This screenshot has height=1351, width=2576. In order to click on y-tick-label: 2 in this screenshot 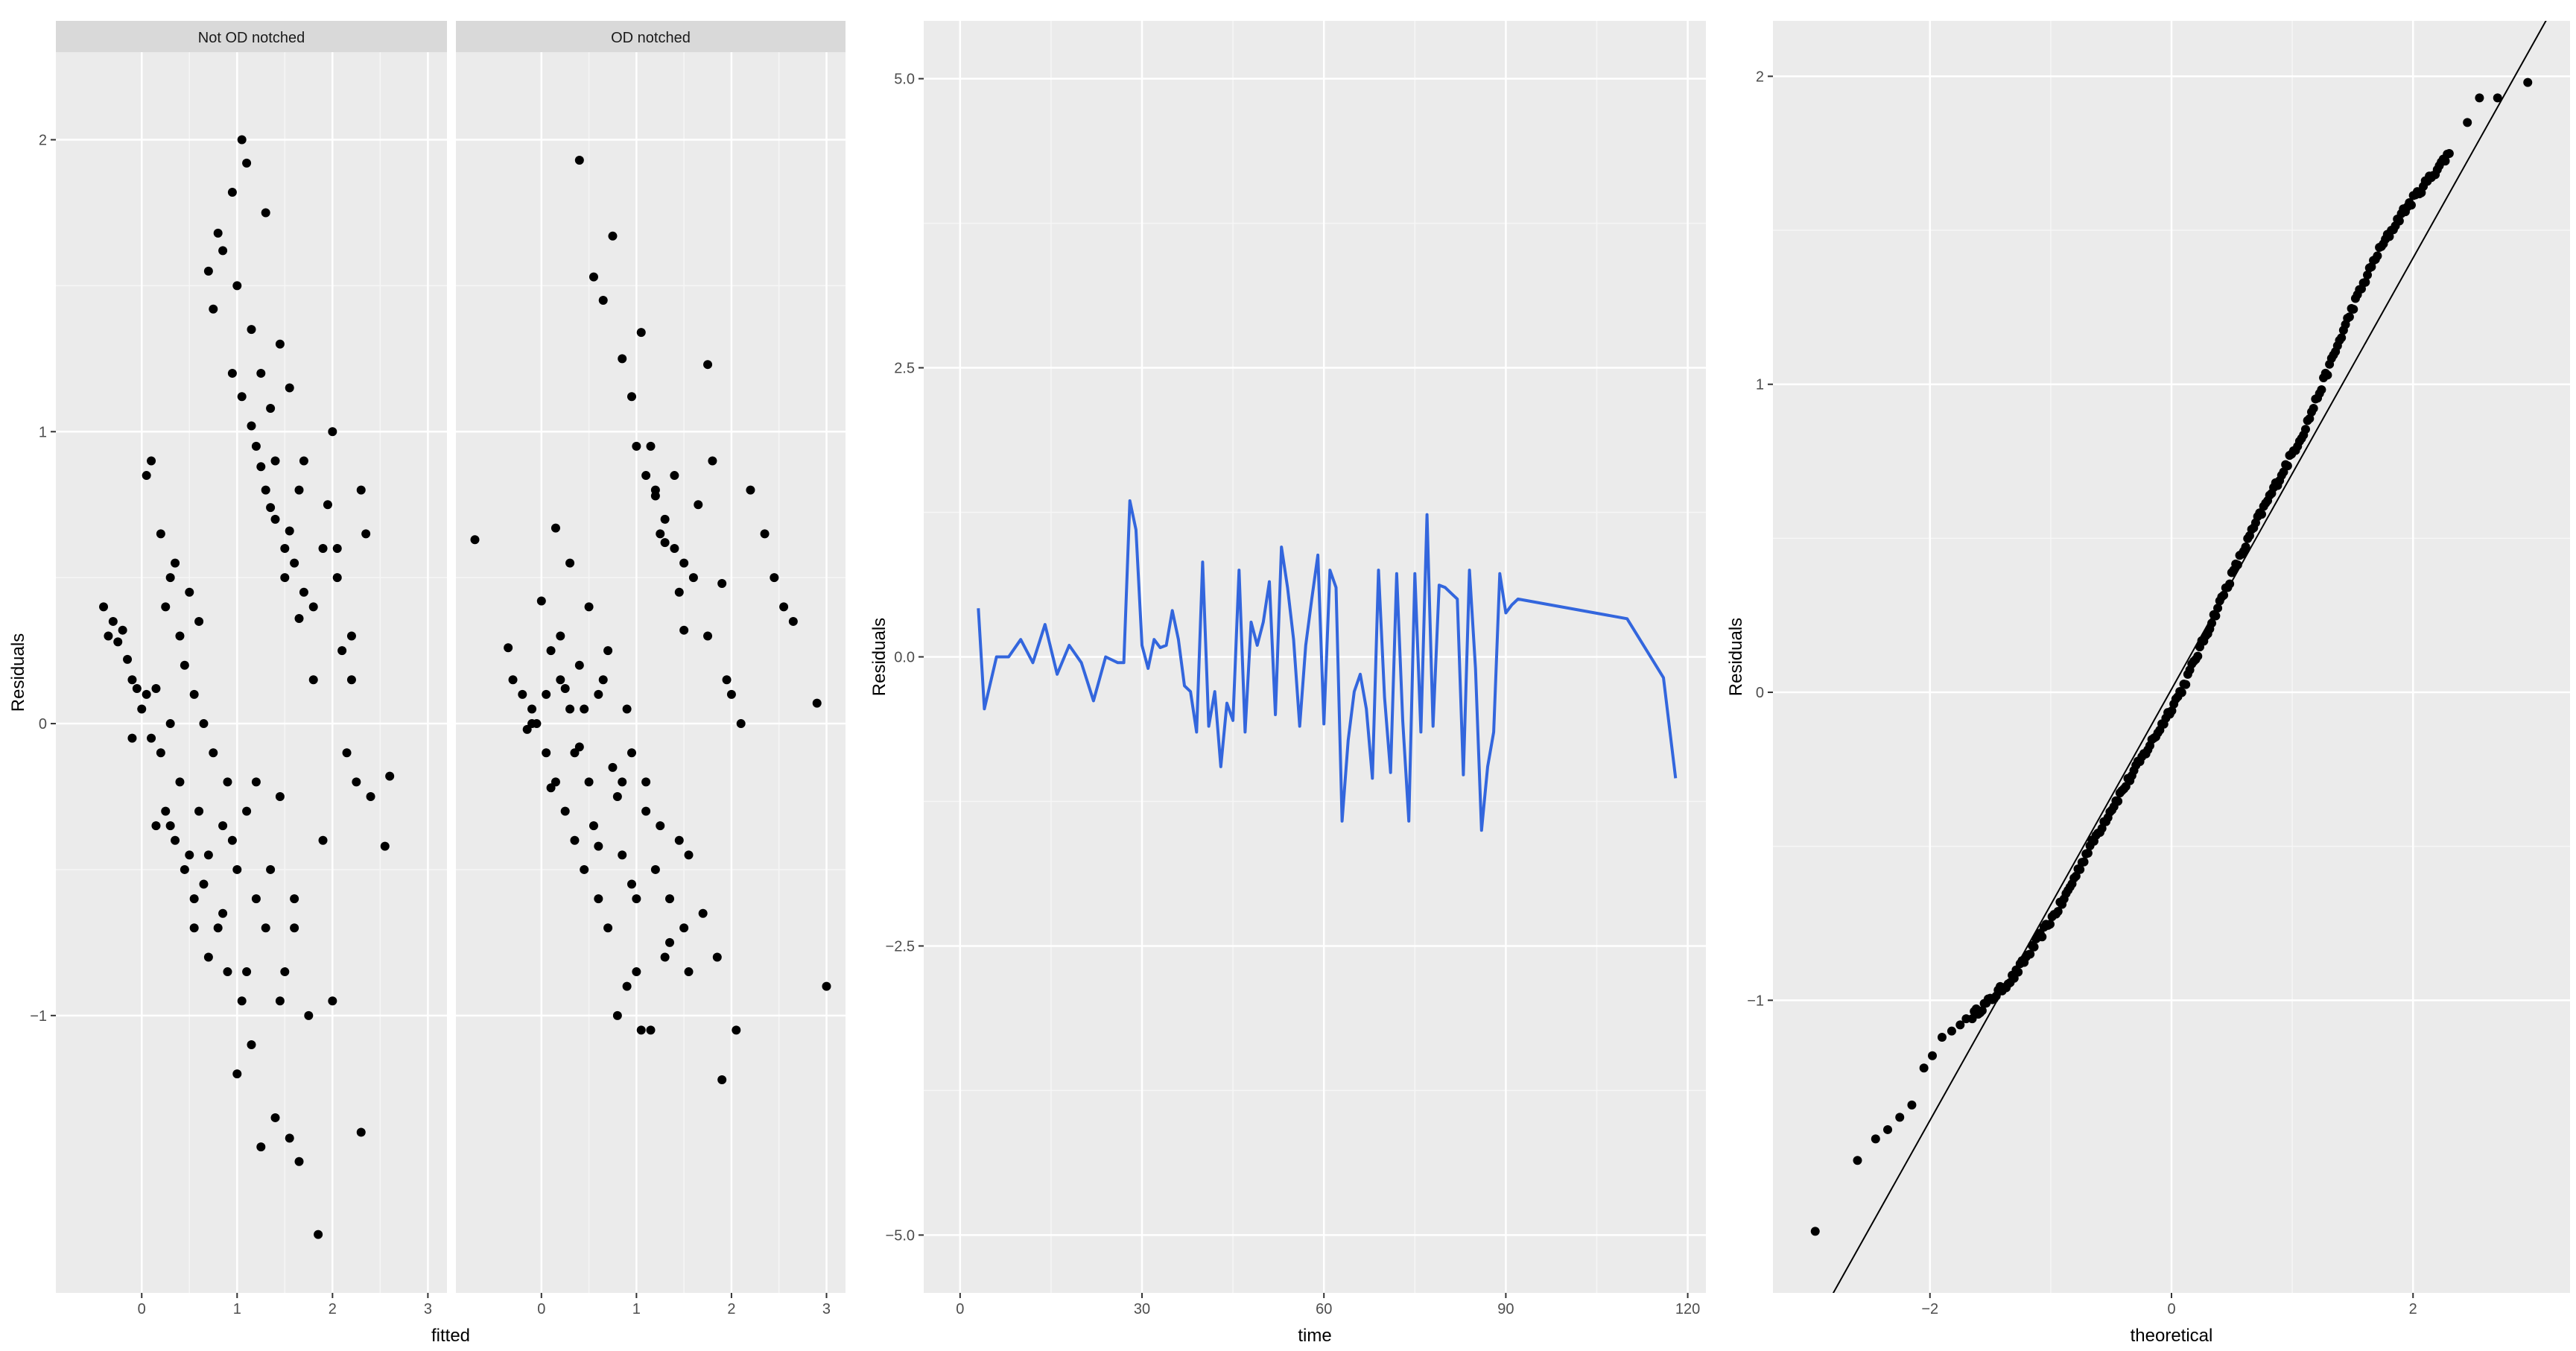, I will do `click(1760, 77)`.